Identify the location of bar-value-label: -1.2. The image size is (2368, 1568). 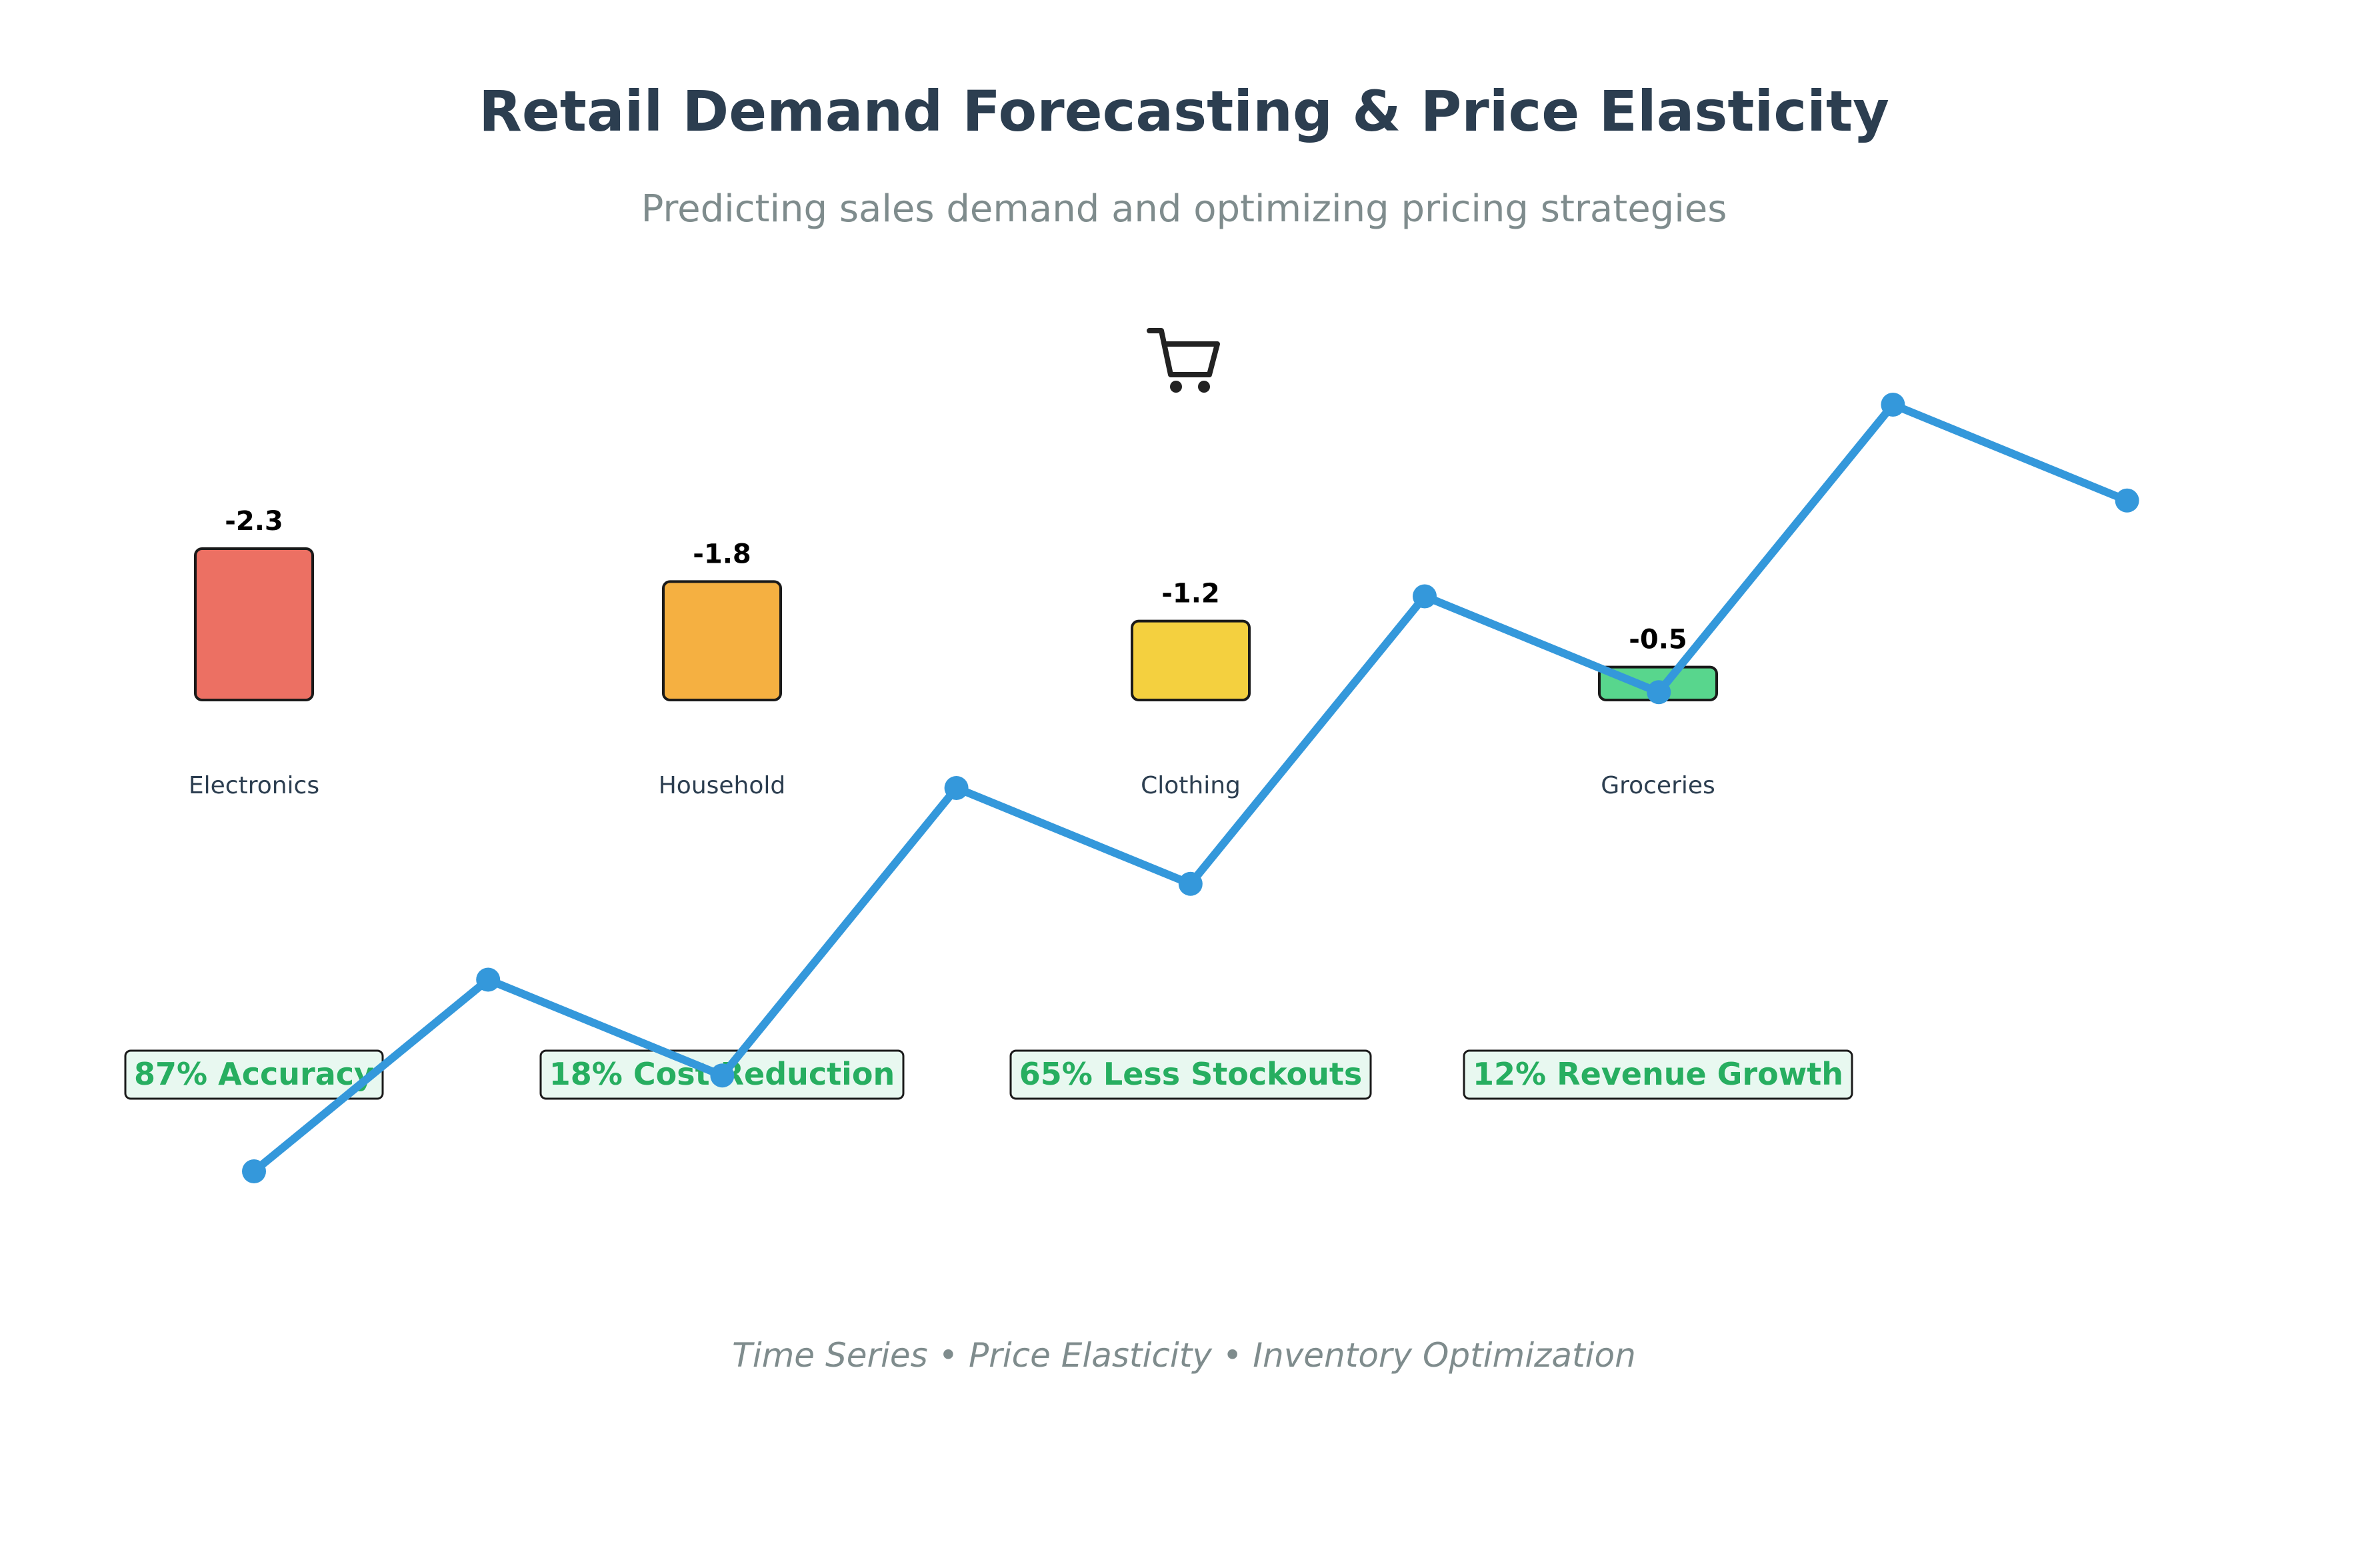
(1190, 594).